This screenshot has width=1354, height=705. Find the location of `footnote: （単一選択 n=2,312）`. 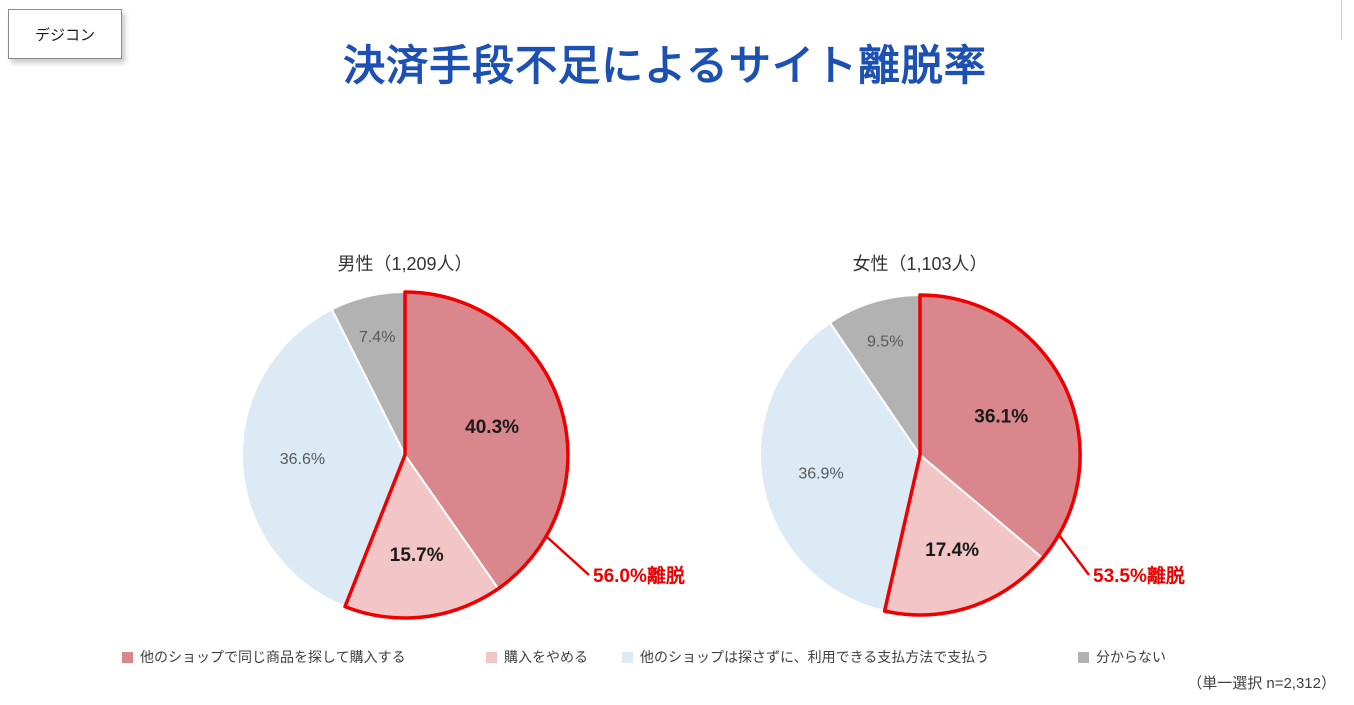

footnote: （単一選択 n=2,312） is located at coordinates (1261, 683).